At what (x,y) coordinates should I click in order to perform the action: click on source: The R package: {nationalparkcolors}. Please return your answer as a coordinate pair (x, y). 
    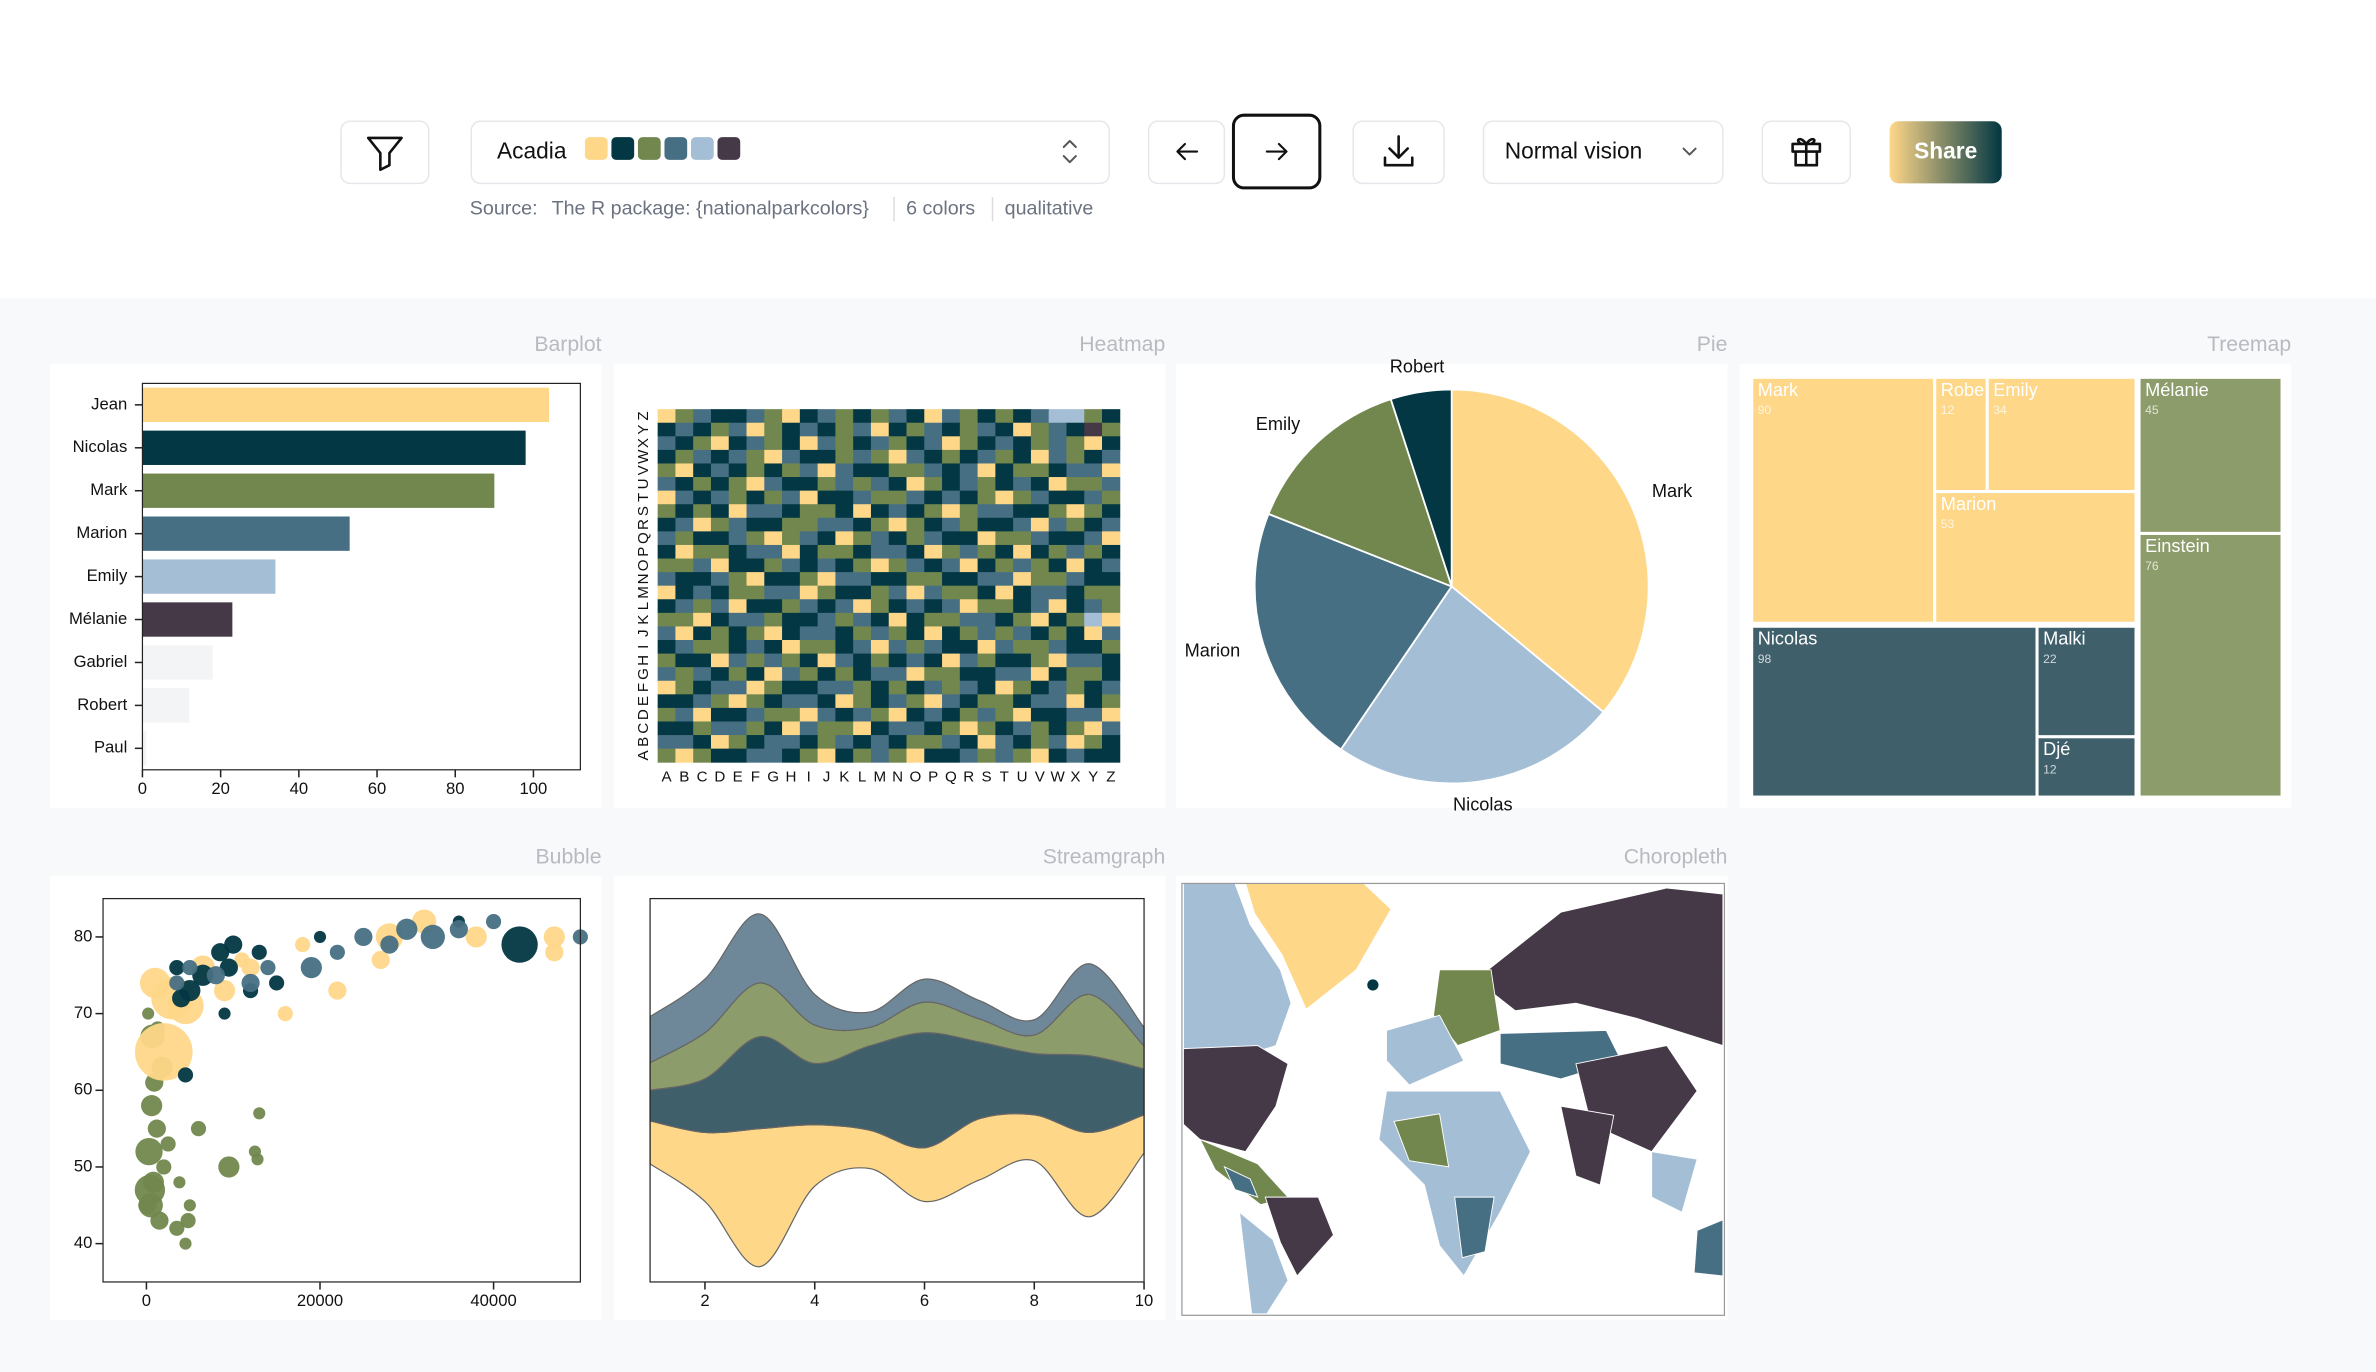
    Looking at the image, I should click on (711, 208).